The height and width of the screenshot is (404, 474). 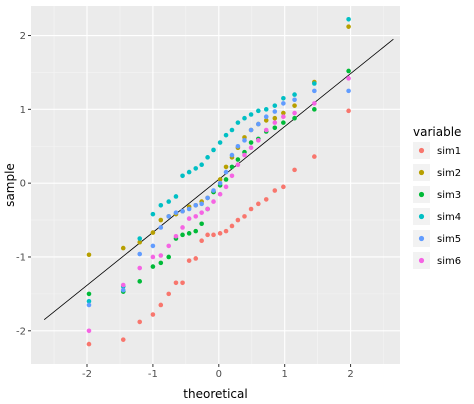 I want to click on legend-items: sim1 sim2 sim3 sim4 sim5 sim6, so click(x=437, y=205).